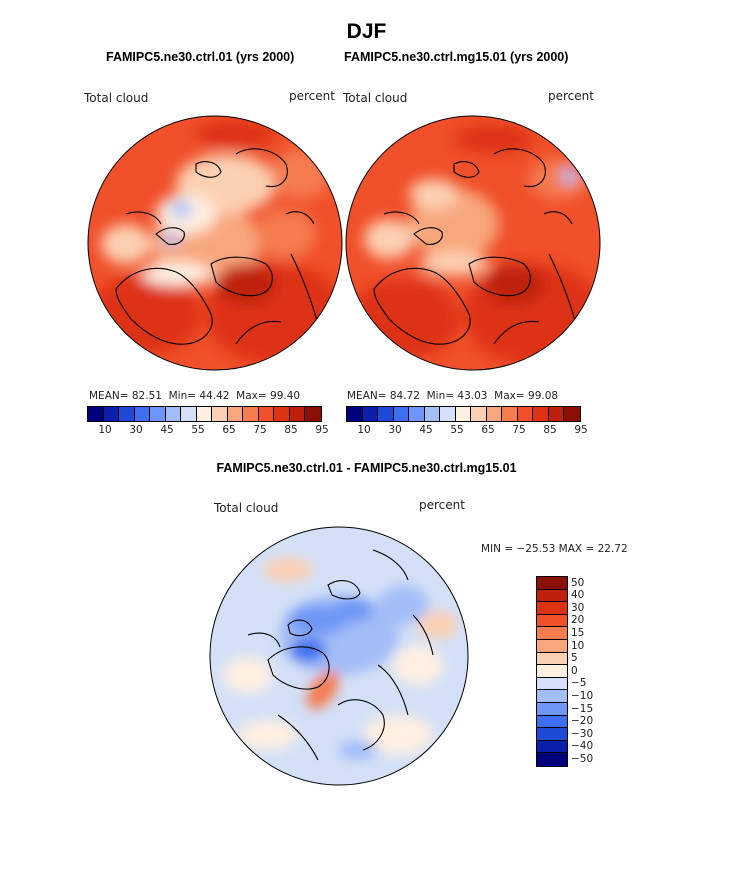 The width and height of the screenshot is (733, 882). I want to click on stats-max-value: 99.40, so click(285, 396).